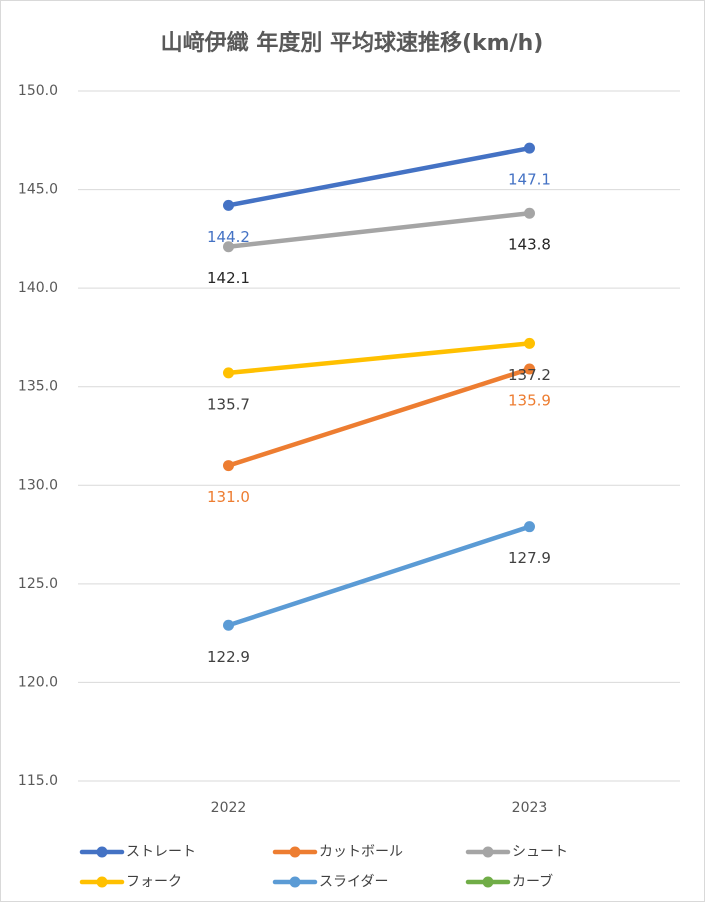  What do you see at coordinates (228, 497) in the screenshot?
I see `data-label: 131.0` at bounding box center [228, 497].